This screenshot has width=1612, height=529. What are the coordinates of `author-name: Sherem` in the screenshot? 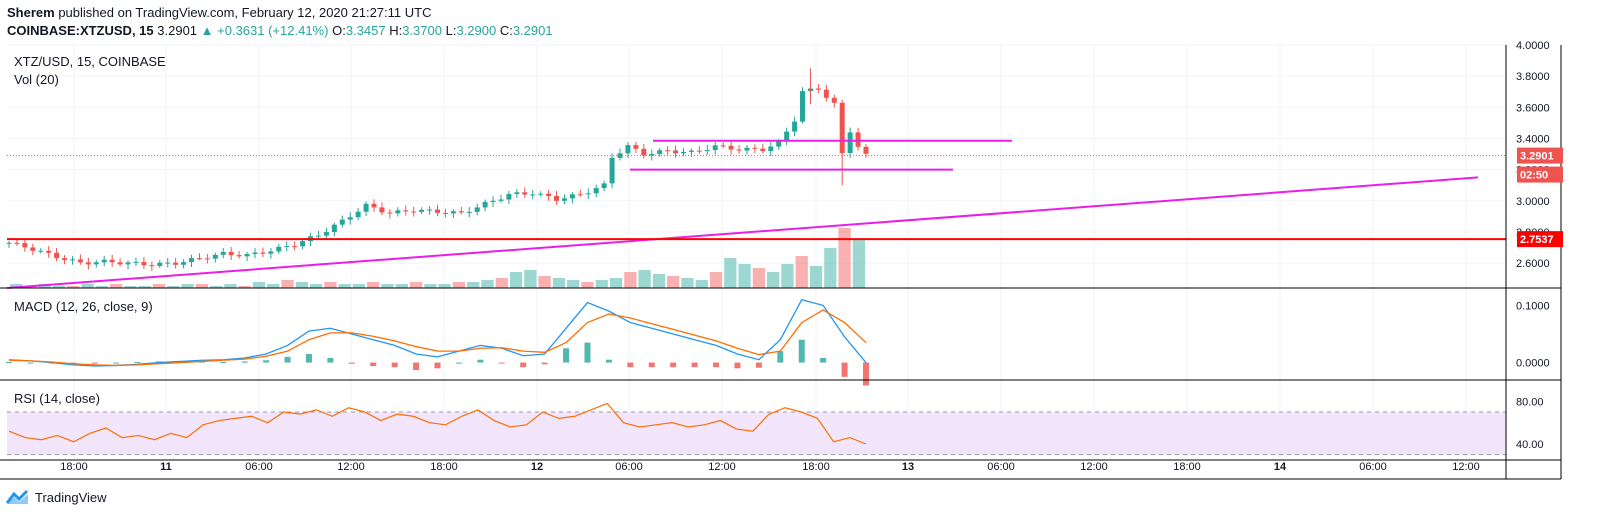 It's located at (31, 12).